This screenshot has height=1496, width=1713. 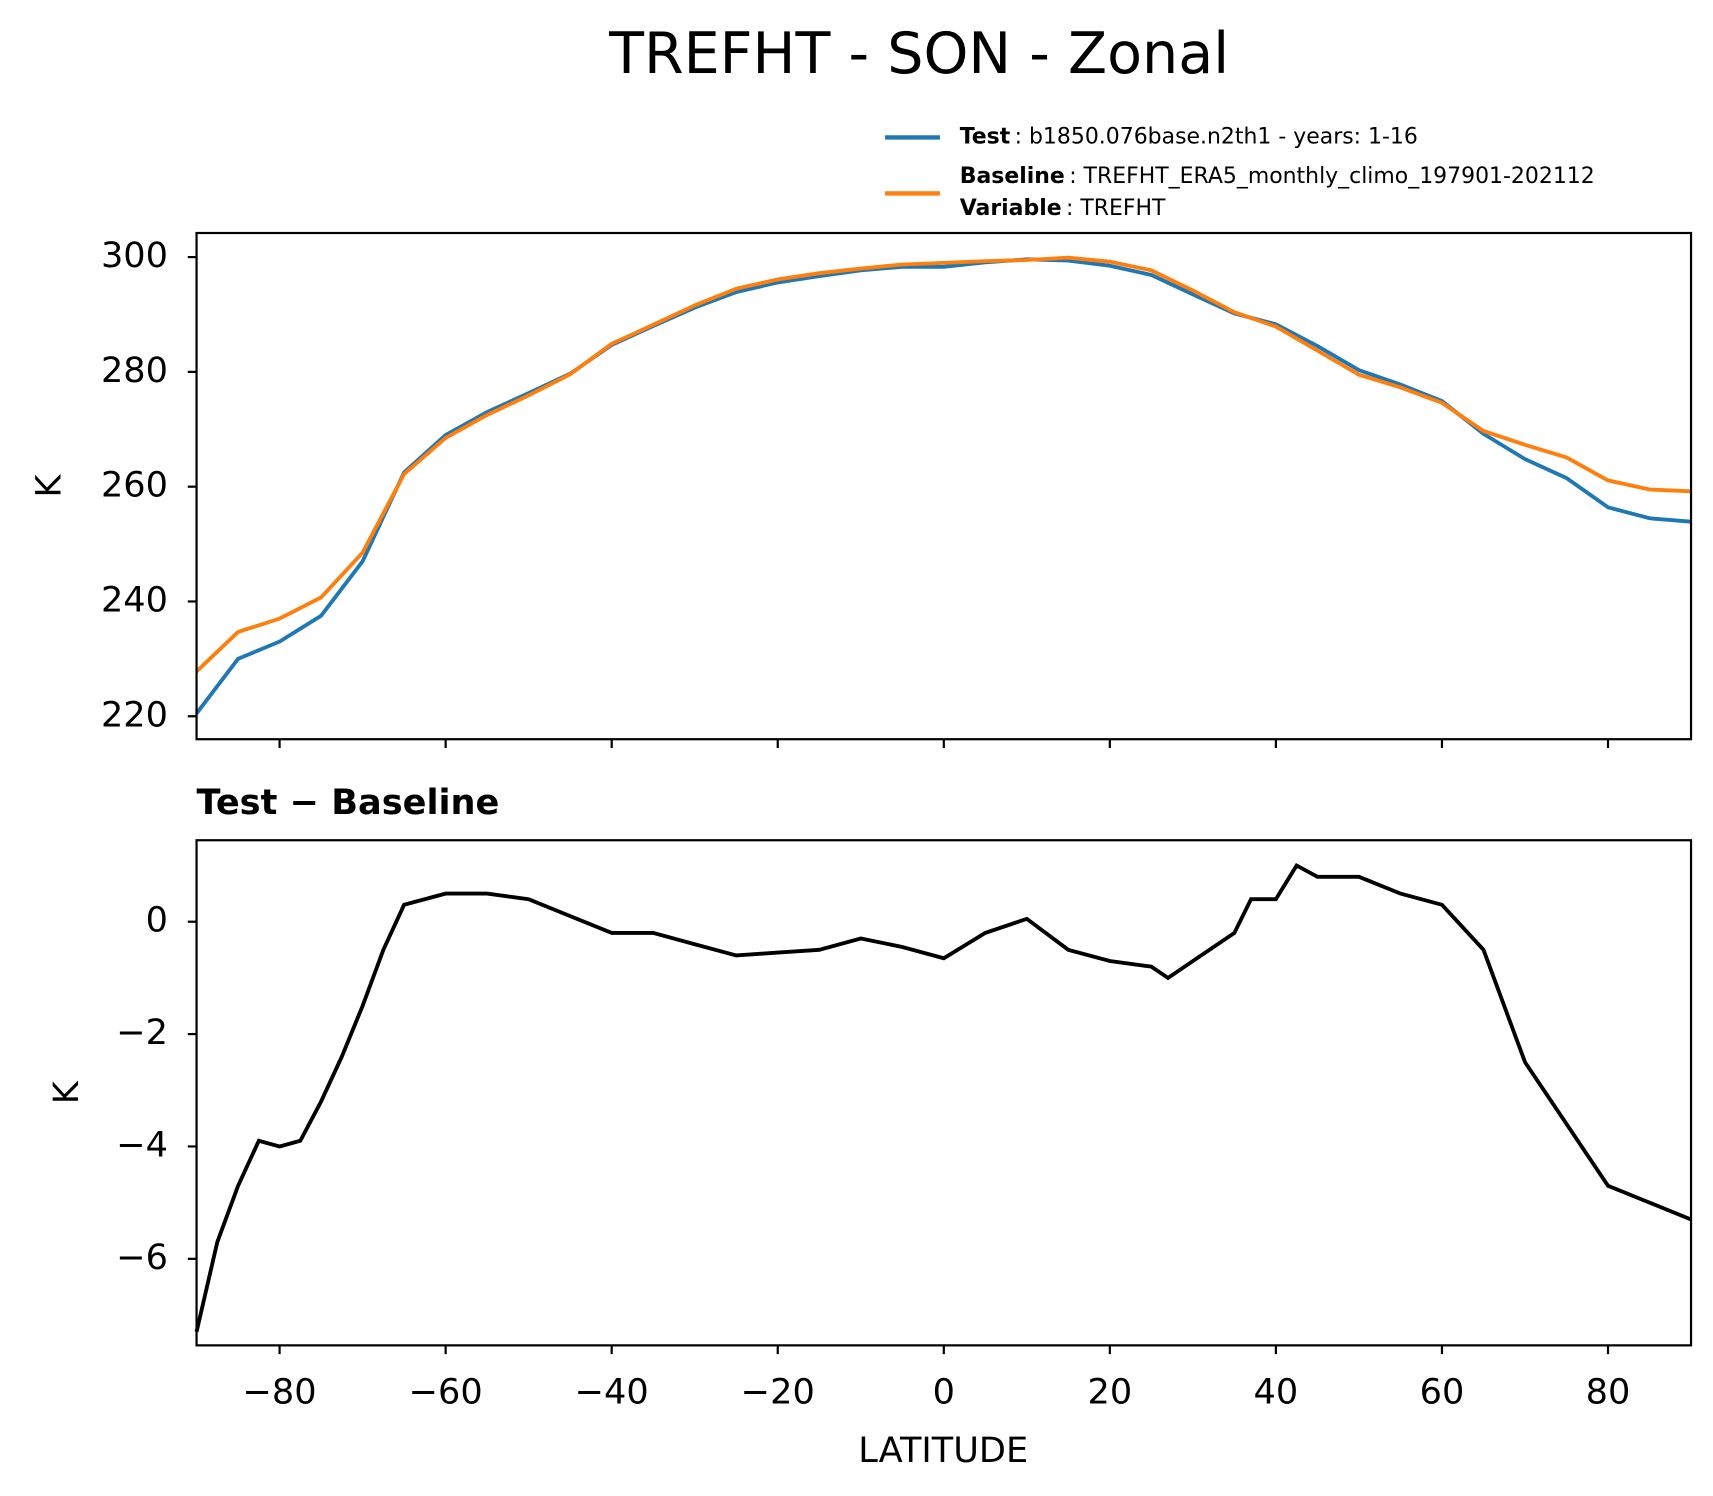 What do you see at coordinates (134, 370) in the screenshot?
I see `y-tick-label: 280` at bounding box center [134, 370].